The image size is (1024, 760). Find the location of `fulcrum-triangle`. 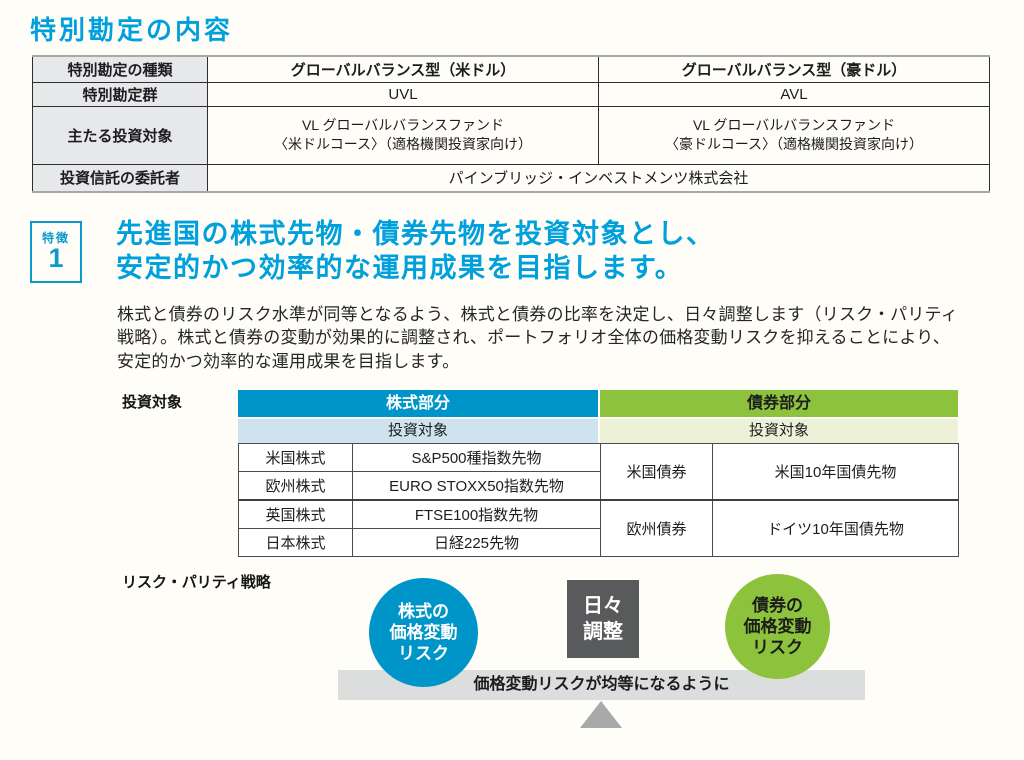

fulcrum-triangle is located at coordinates (601, 714).